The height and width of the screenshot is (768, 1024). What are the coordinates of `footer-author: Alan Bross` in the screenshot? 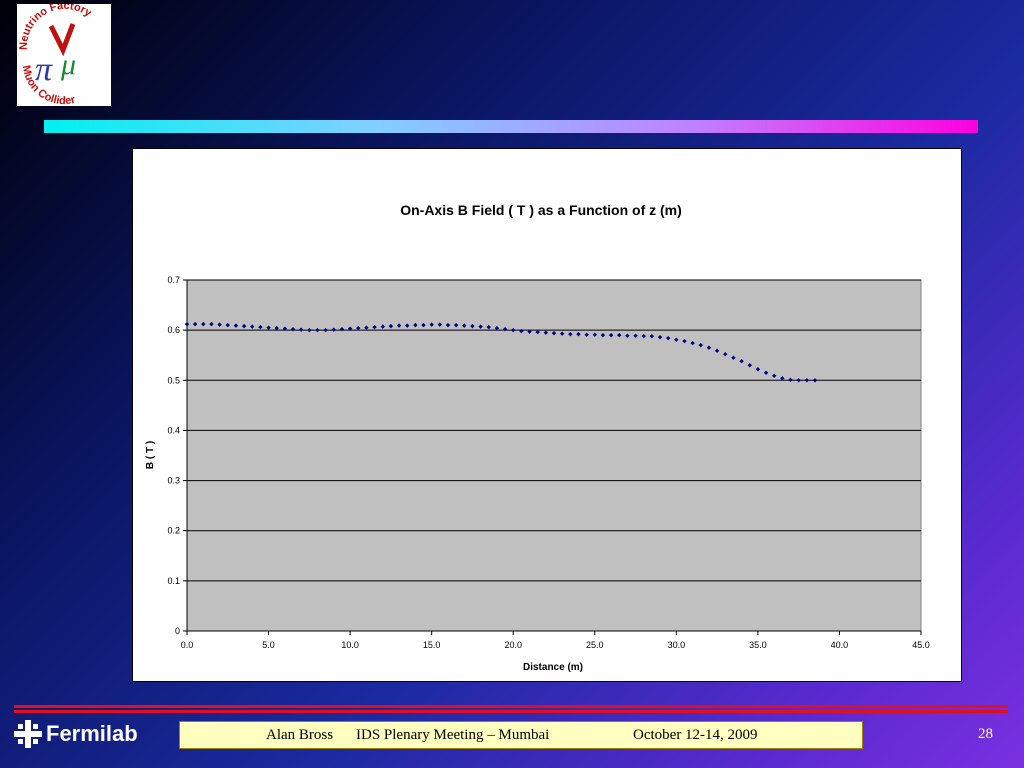 It's located at (300, 735).